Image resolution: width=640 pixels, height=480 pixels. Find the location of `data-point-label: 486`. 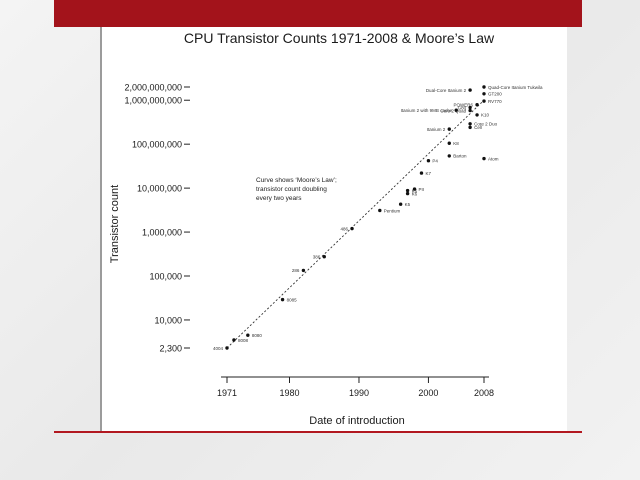

data-point-label: 486 is located at coordinates (345, 228).